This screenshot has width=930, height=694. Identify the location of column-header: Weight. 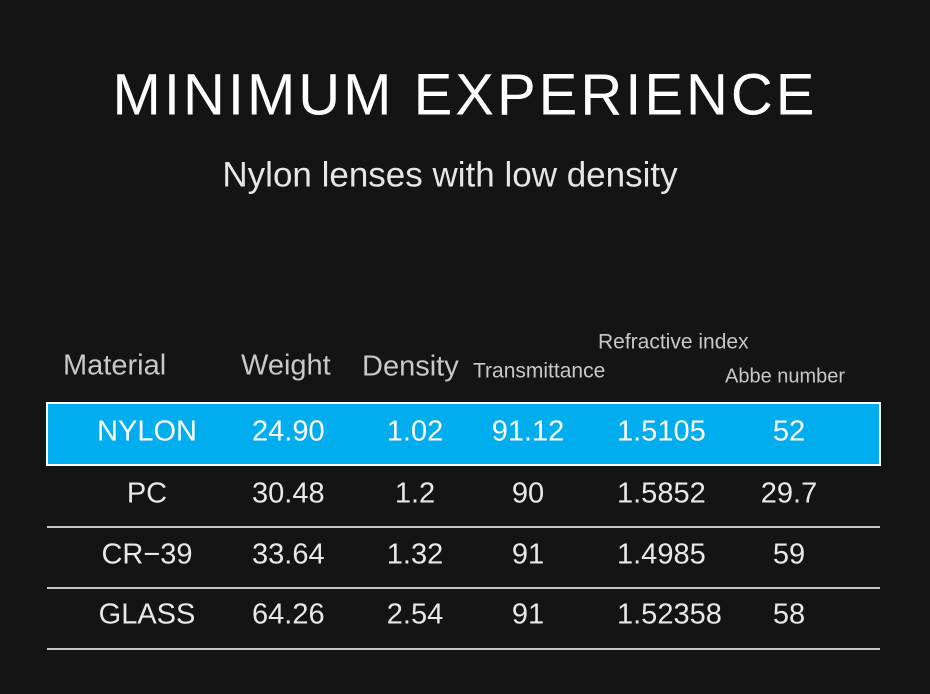
(286, 366).